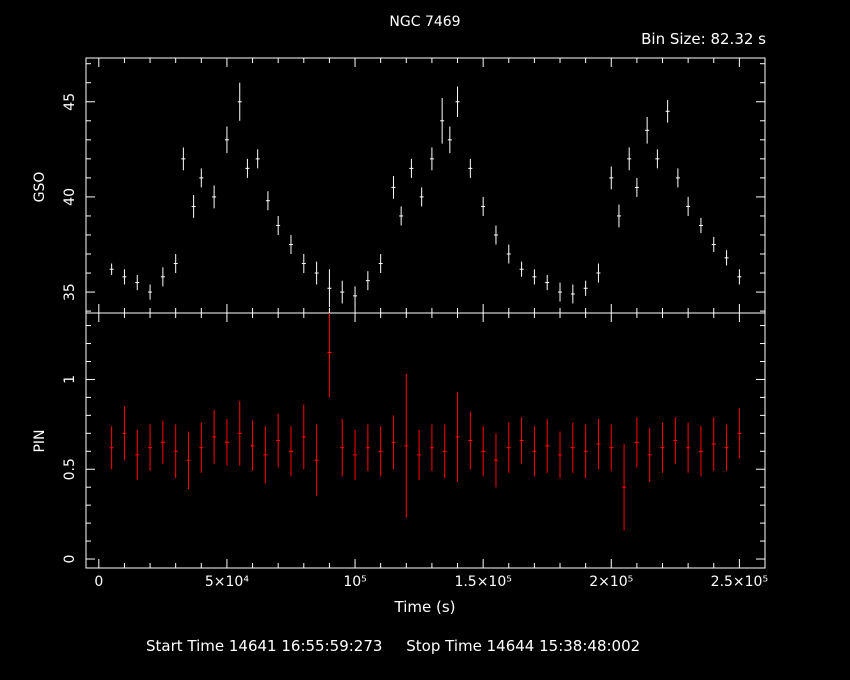 This screenshot has width=850, height=680. What do you see at coordinates (739, 582) in the screenshot?
I see `x-tick-label: 2.5×10⁵` at bounding box center [739, 582].